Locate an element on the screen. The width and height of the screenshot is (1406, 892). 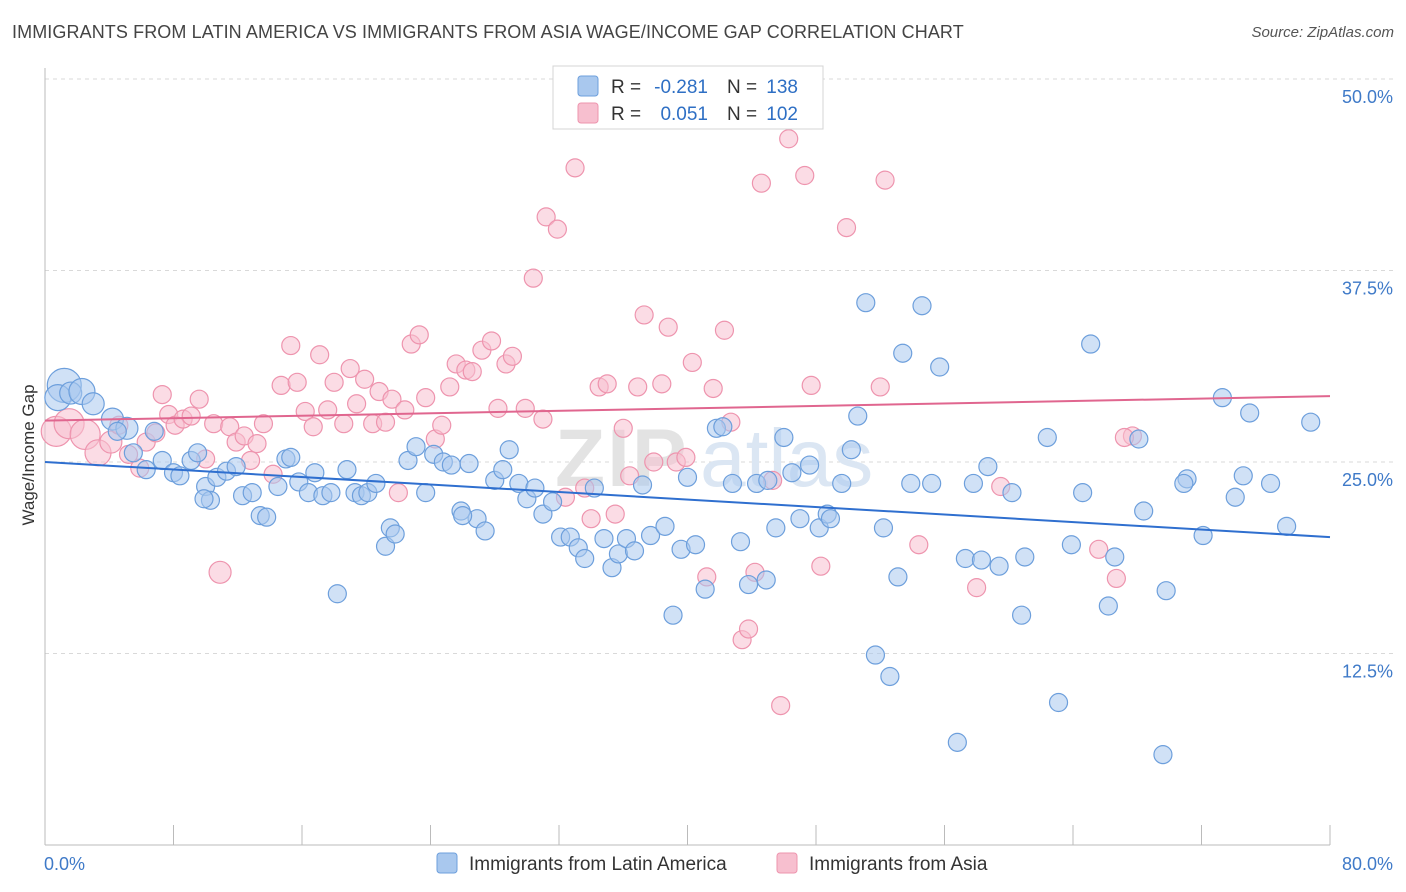
legend-r-value-2: 0.051 is located at coordinates (684, 114).